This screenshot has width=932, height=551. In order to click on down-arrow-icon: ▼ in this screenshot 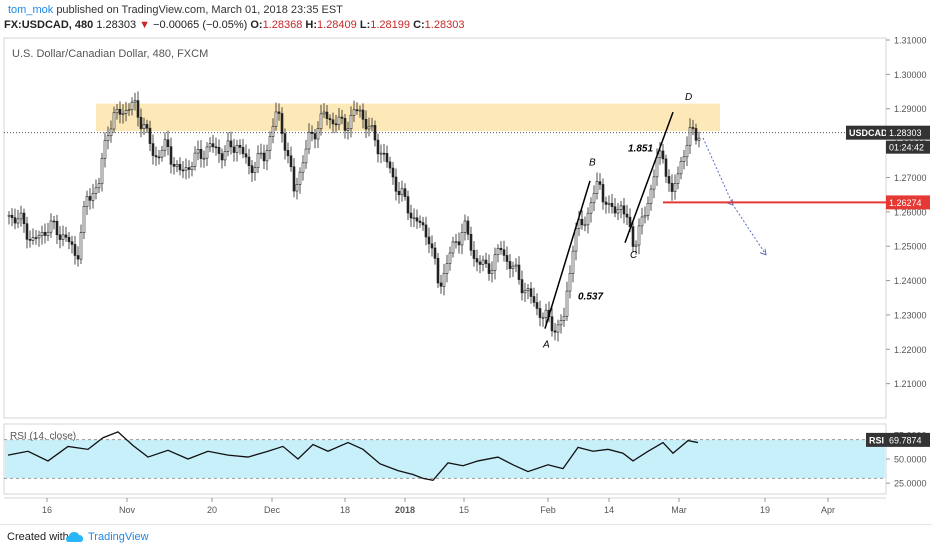, I will do `click(145, 25)`.